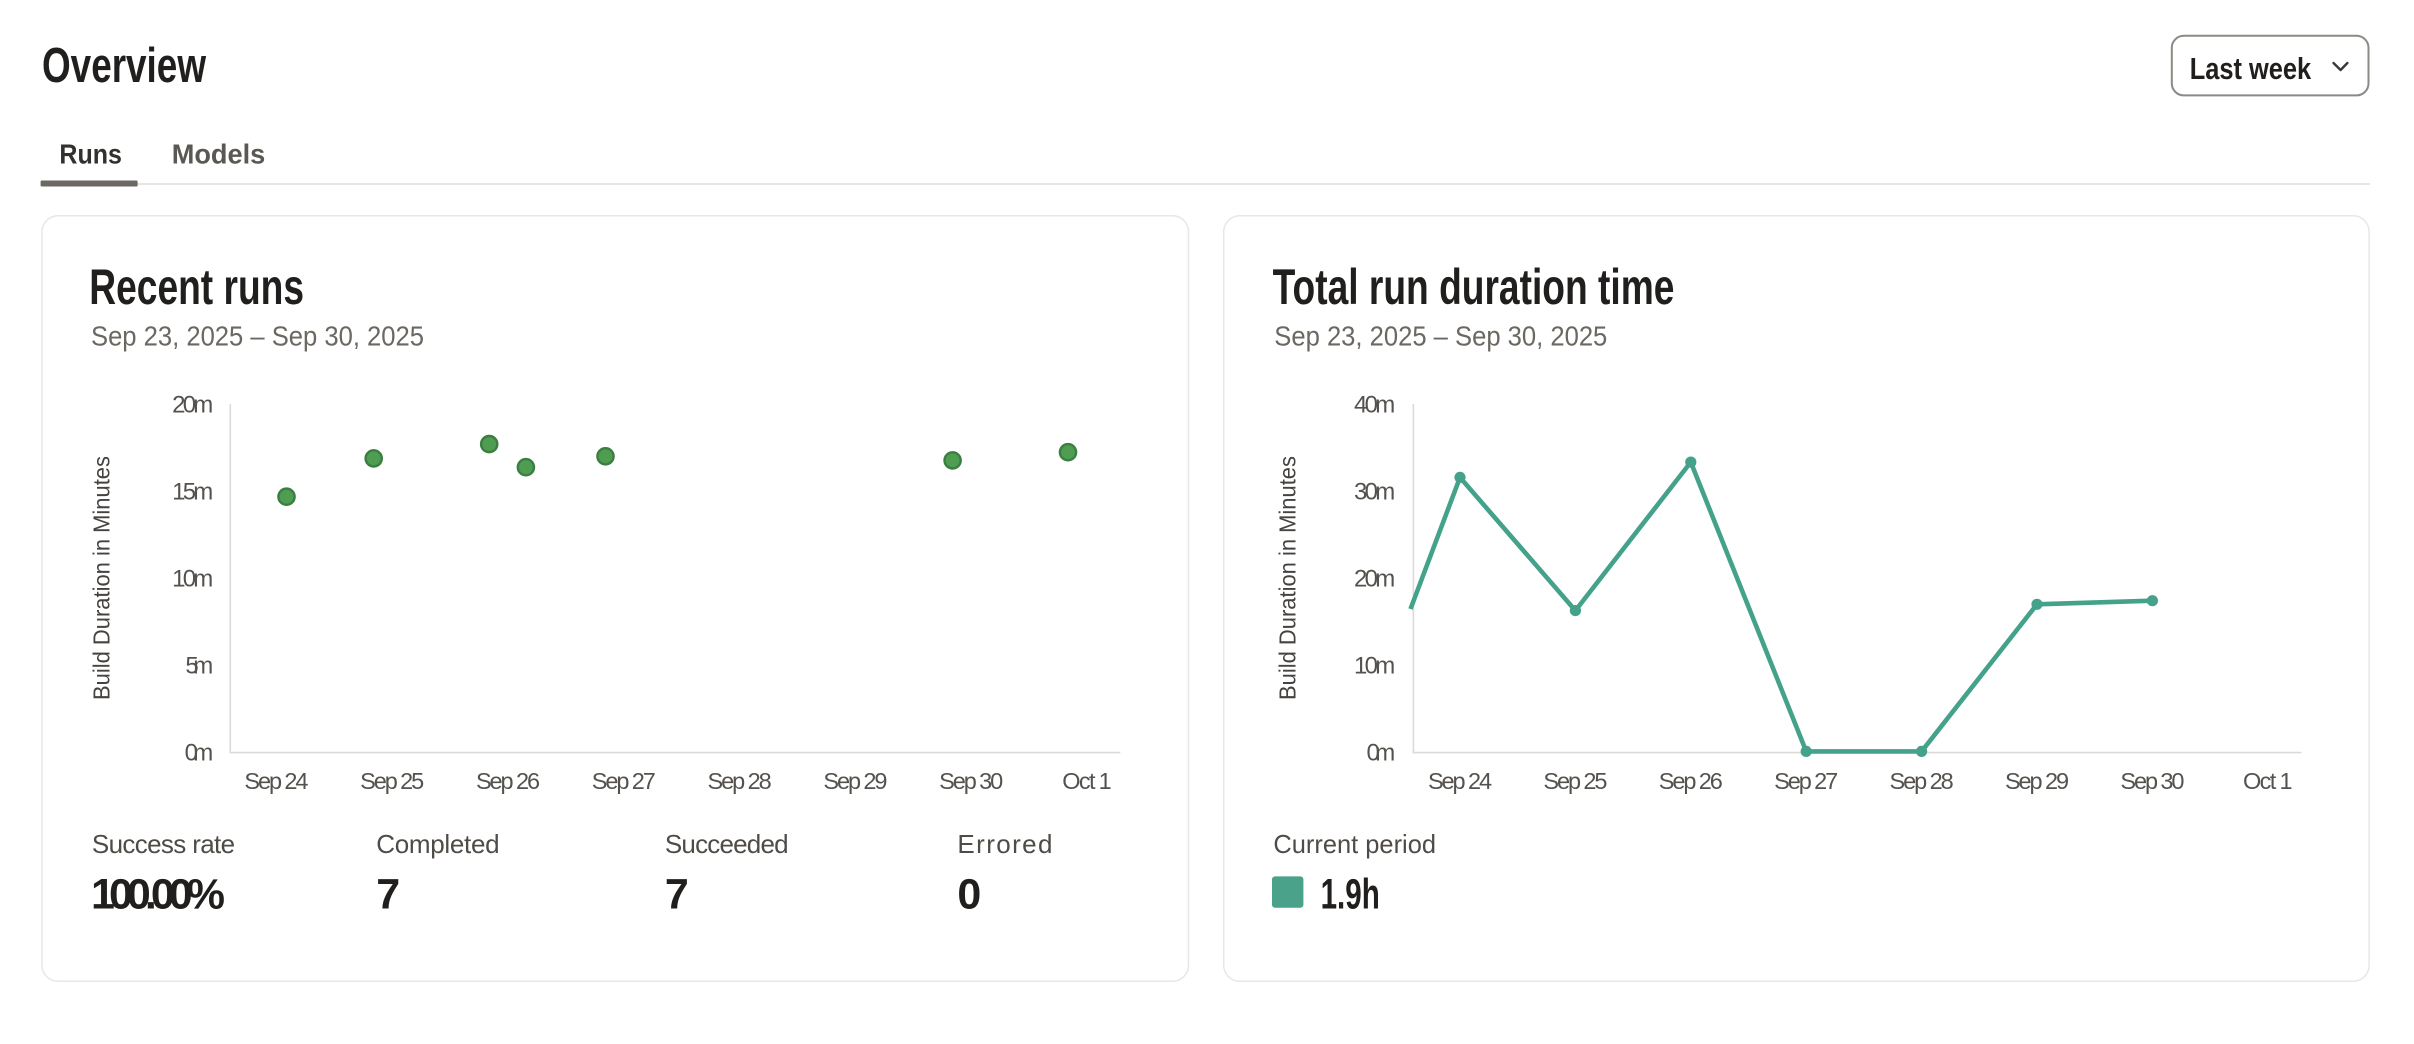 The image size is (2414, 1044). What do you see at coordinates (196, 287) in the screenshot?
I see `svg-text: Recent runs` at bounding box center [196, 287].